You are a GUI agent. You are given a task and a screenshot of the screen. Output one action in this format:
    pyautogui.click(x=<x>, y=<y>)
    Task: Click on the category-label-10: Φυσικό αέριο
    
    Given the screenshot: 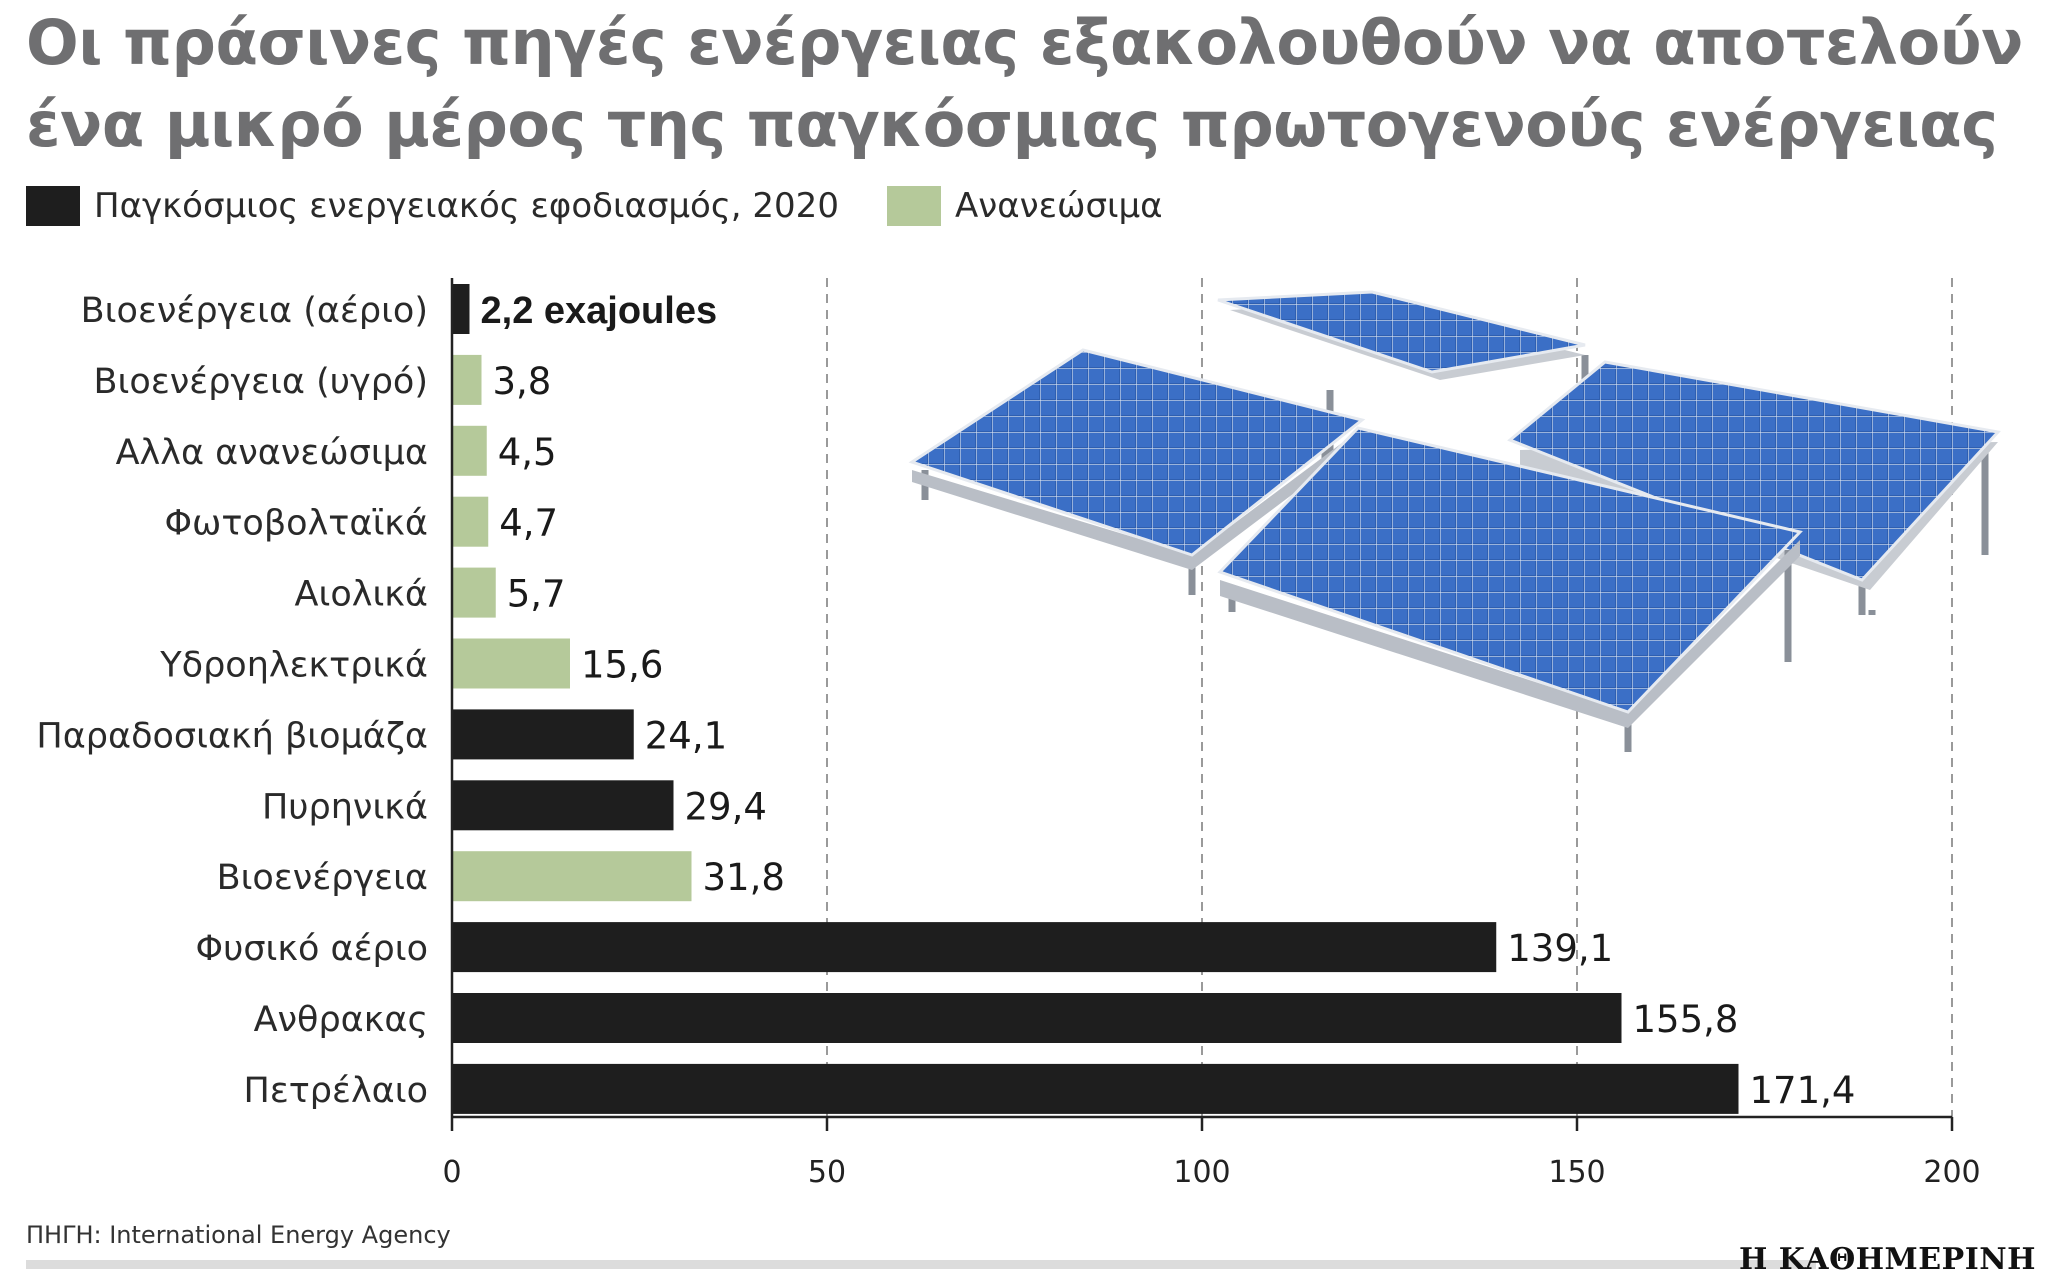 What is the action you would take?
    pyautogui.click(x=312, y=949)
    